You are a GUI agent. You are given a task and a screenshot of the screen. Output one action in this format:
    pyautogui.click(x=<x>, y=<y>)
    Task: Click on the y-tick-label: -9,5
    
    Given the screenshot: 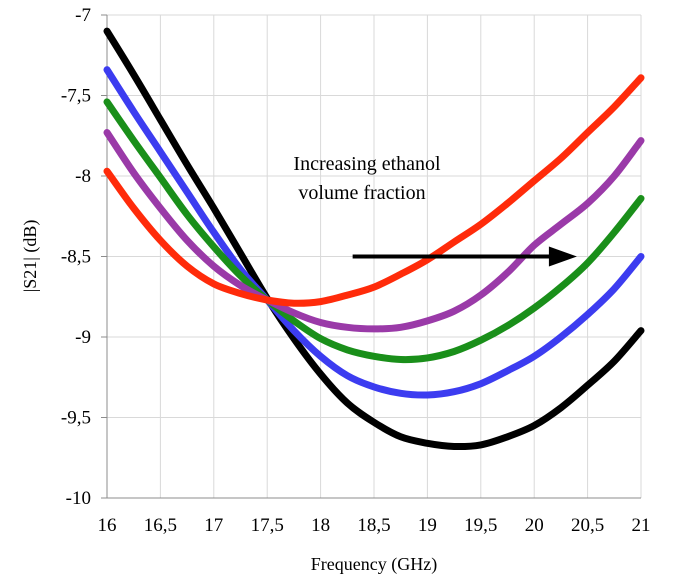 What is the action you would take?
    pyautogui.click(x=76, y=418)
    